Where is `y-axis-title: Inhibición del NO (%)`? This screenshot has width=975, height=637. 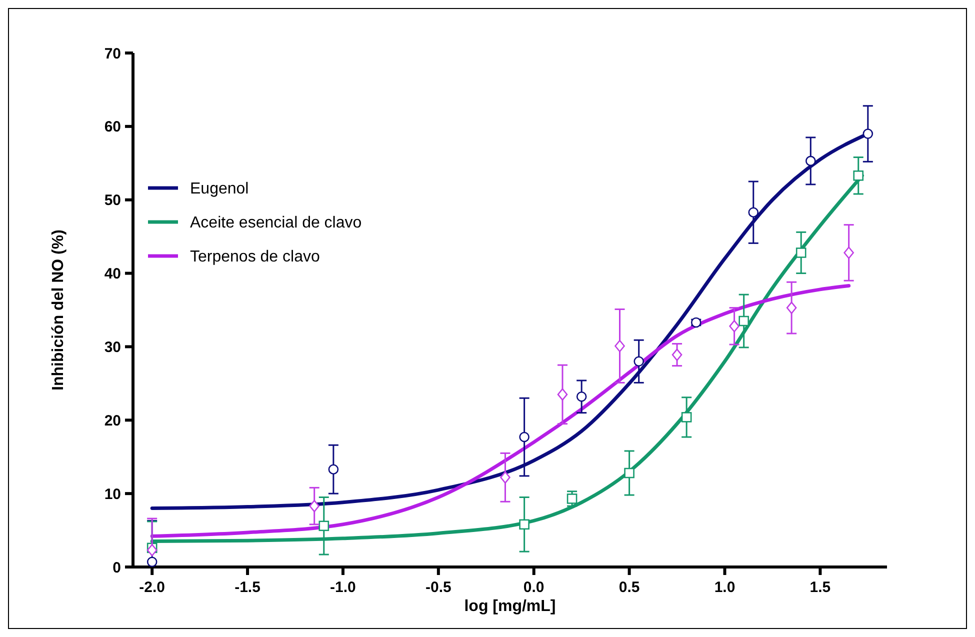
y-axis-title: Inhibición del NO (%) is located at coordinates (58, 310).